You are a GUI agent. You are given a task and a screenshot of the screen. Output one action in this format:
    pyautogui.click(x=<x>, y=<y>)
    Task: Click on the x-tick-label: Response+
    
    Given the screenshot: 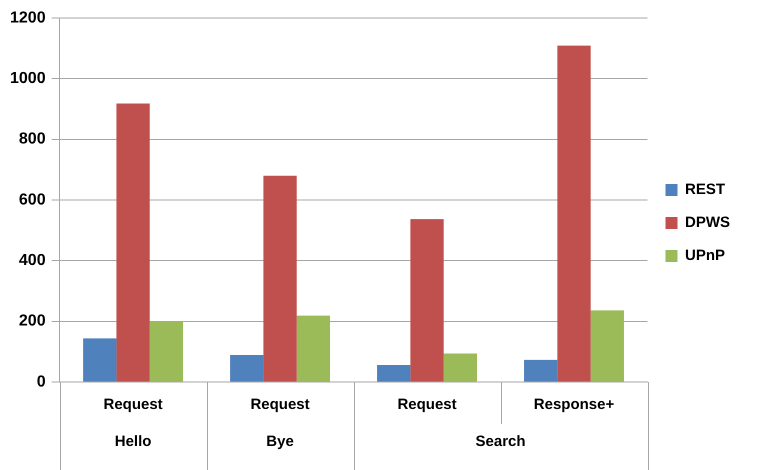 What is the action you would take?
    pyautogui.click(x=574, y=405)
    